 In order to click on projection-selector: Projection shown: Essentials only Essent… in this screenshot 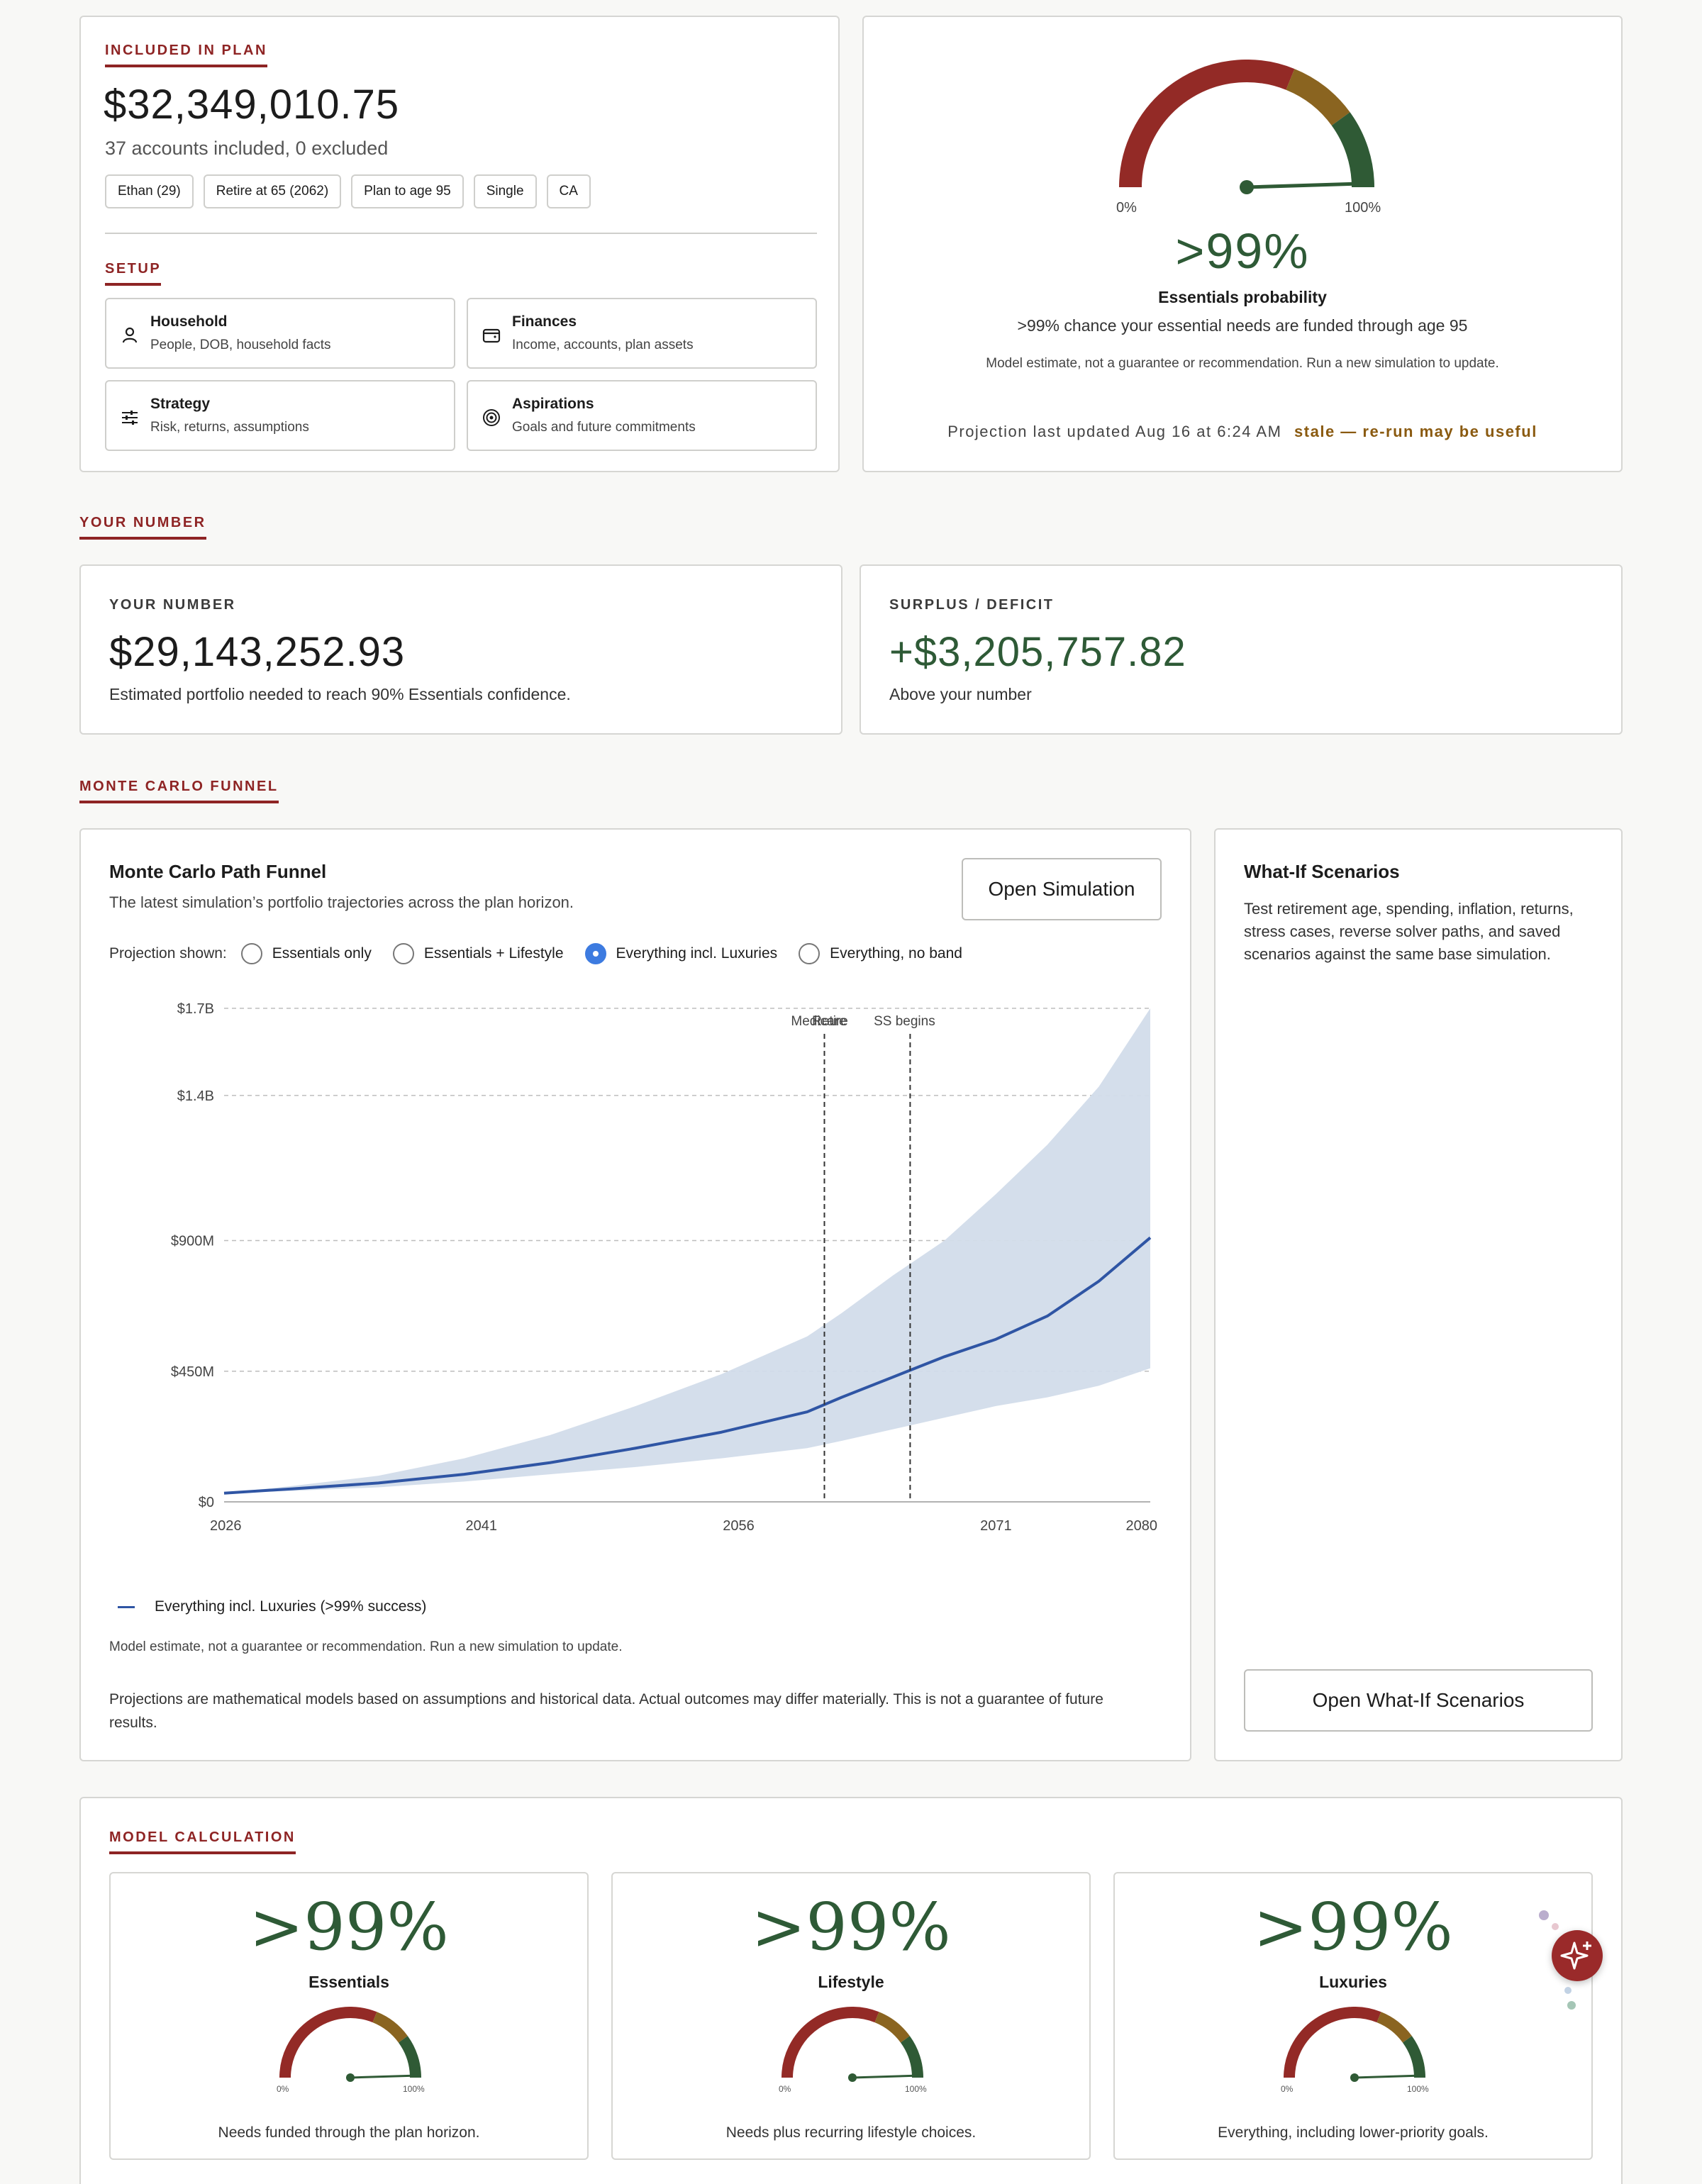, I will do `click(546, 954)`.